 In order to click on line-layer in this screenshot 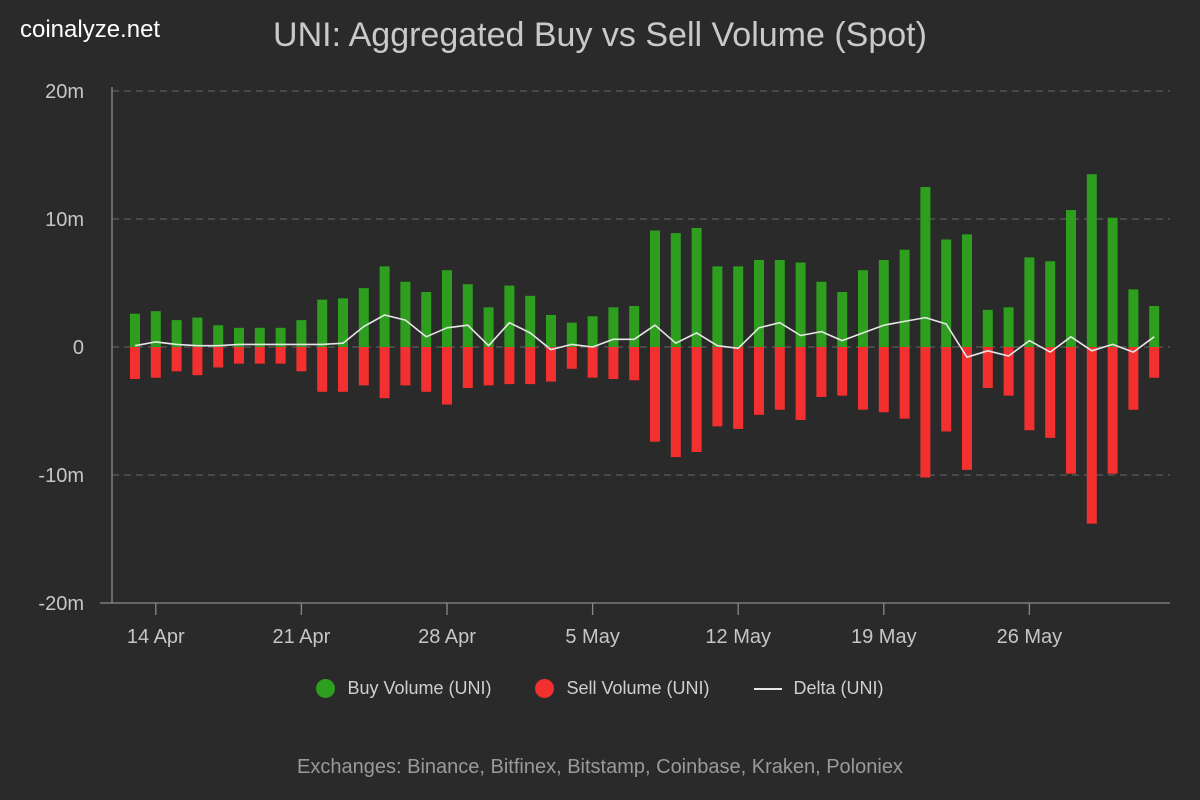, I will do `click(644, 336)`.